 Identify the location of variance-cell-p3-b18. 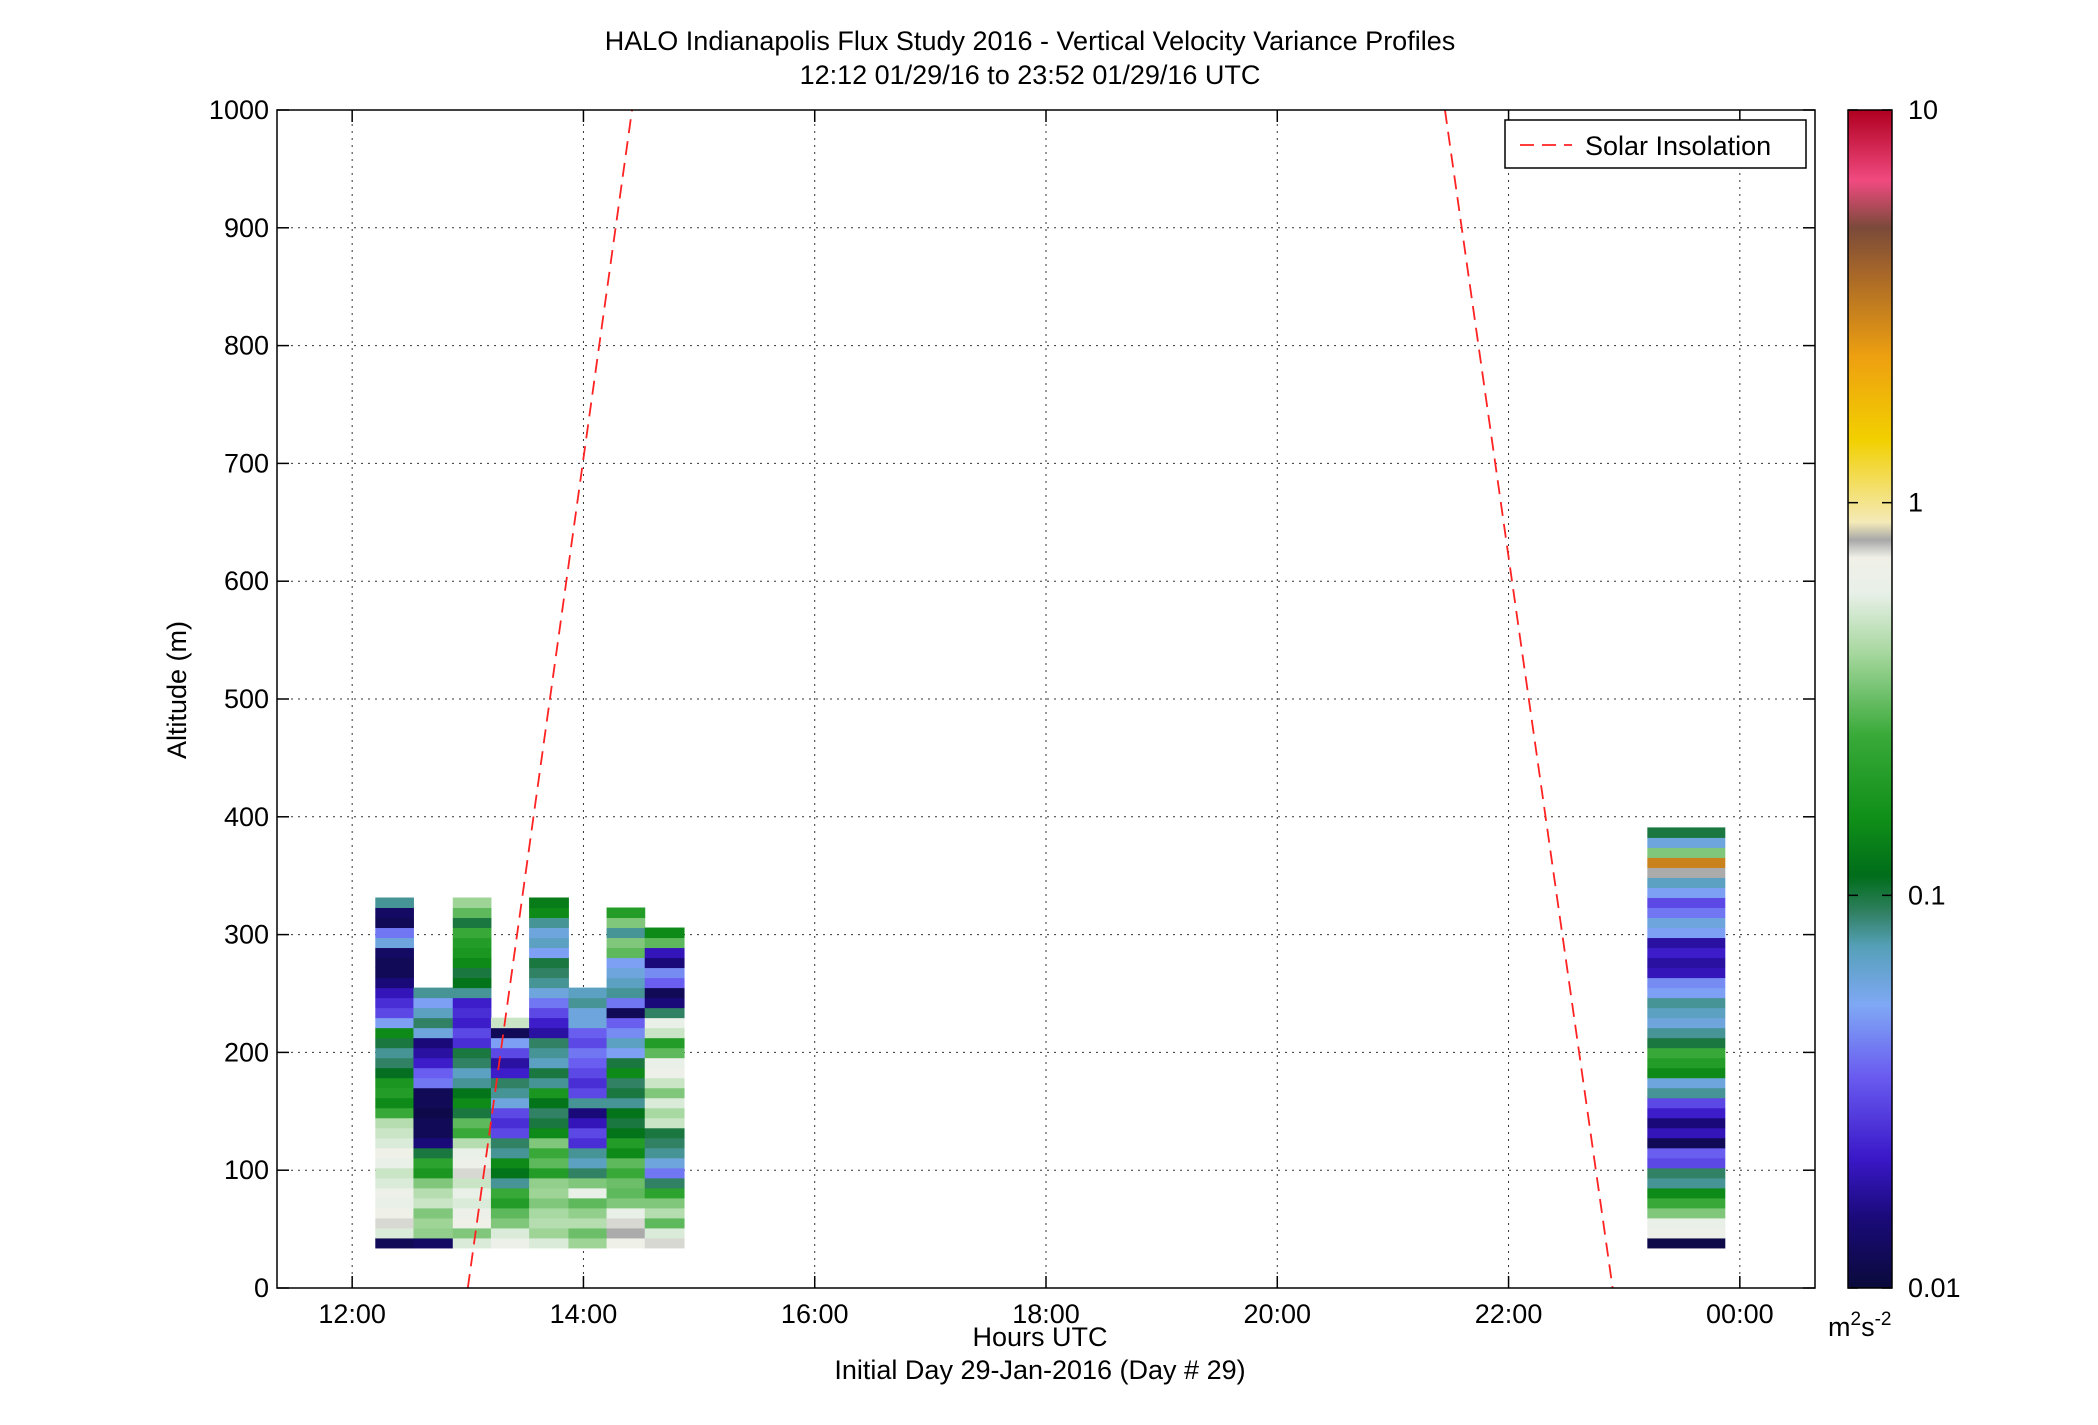
(510, 1063).